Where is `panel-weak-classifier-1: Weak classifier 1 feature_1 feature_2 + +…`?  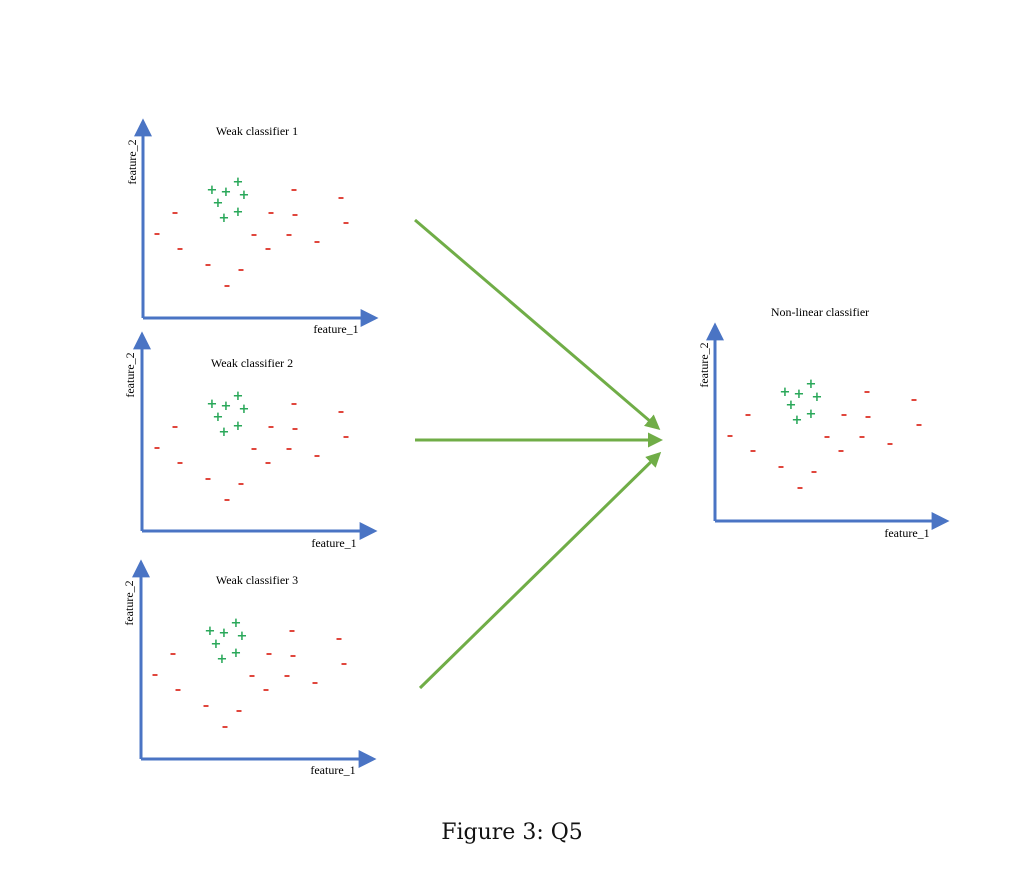
panel-weak-classifier-1: Weak classifier 1 feature_1 feature_2 + +… is located at coordinates (252, 227).